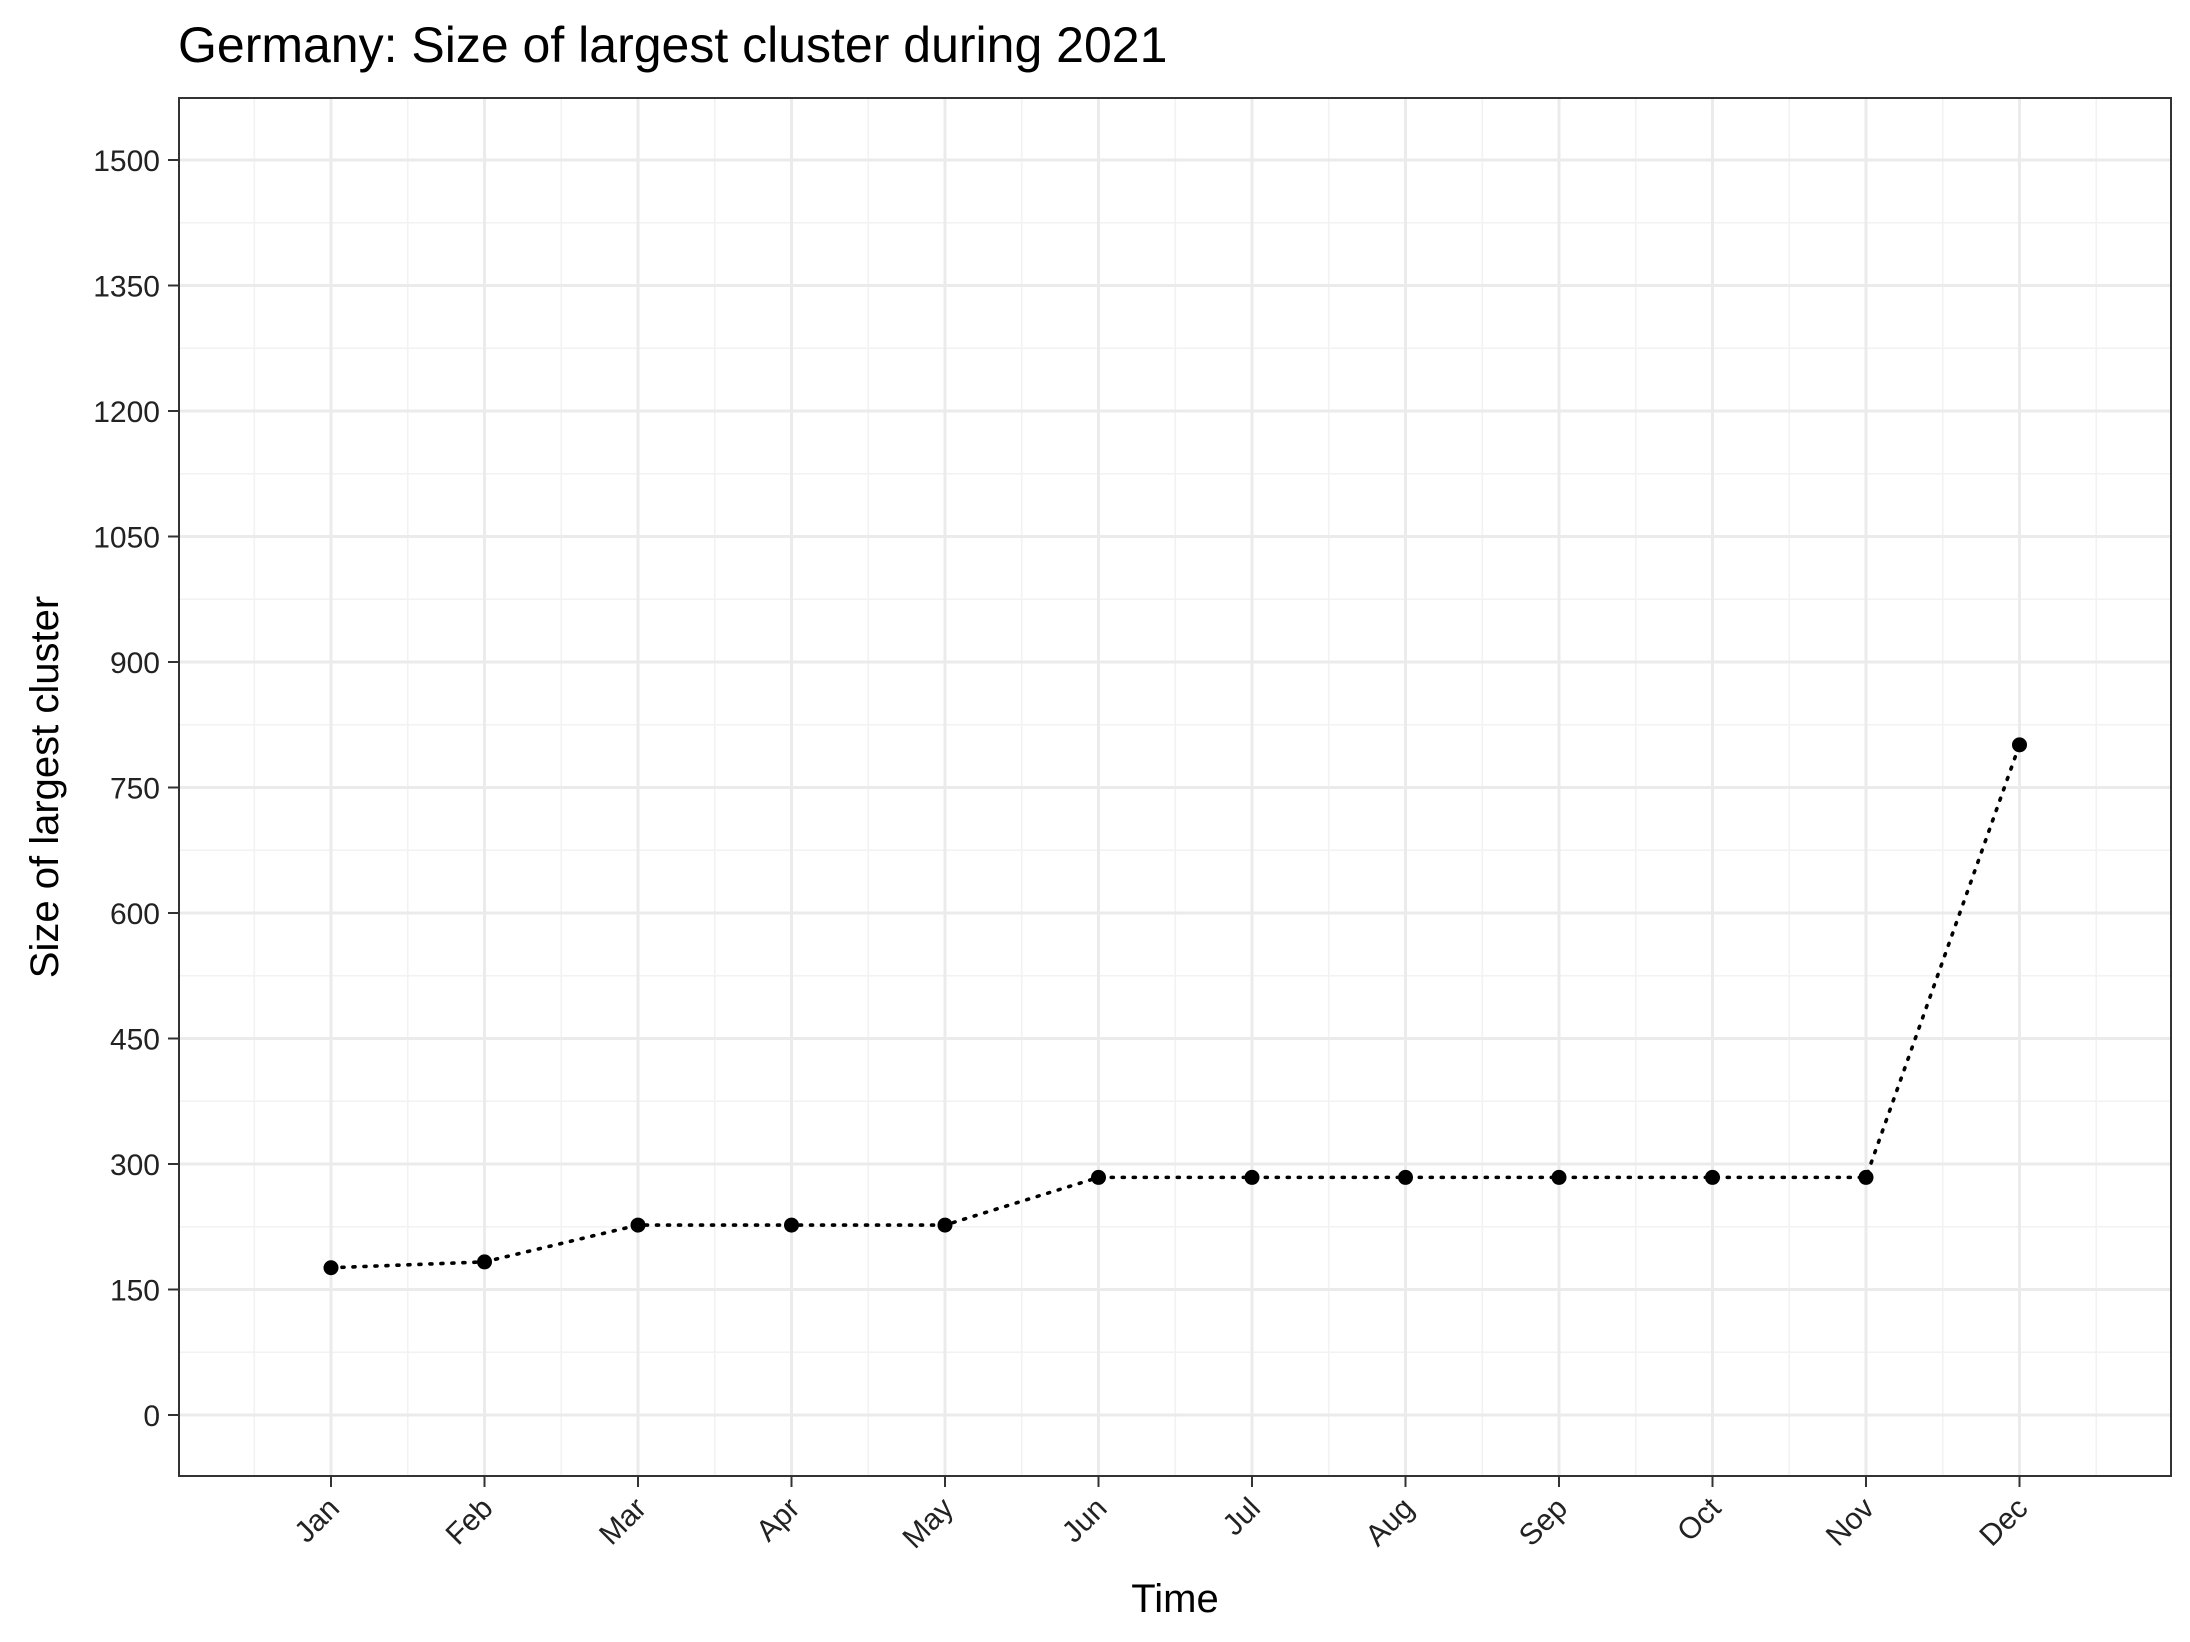 This screenshot has width=2190, height=1642. I want to click on y-tick-label: 0, so click(151, 1416).